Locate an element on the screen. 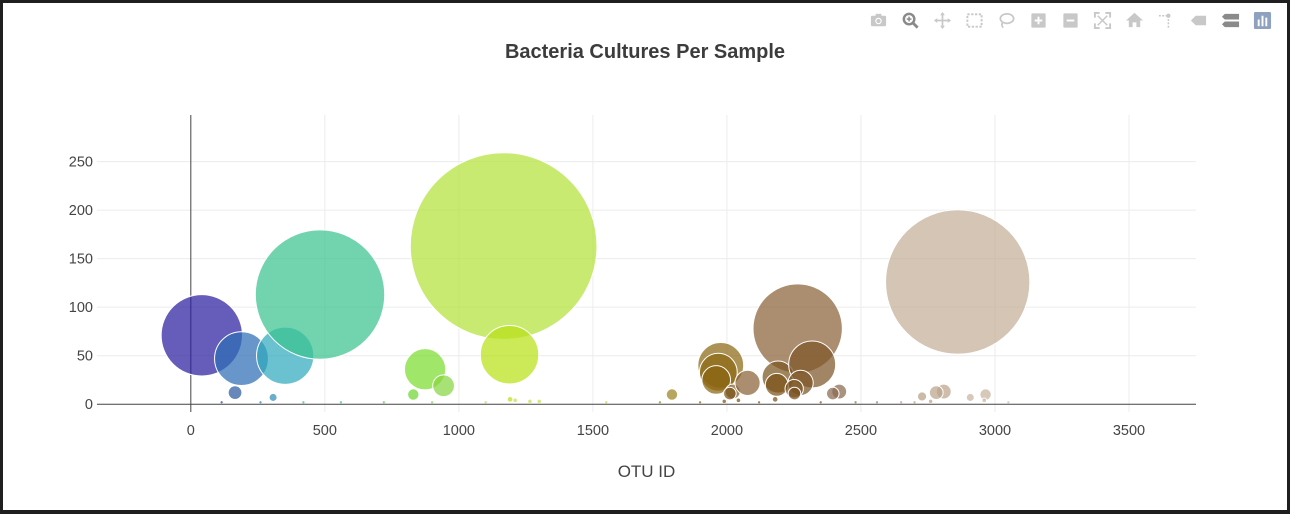  reset-axes-icon is located at coordinates (1134, 20).